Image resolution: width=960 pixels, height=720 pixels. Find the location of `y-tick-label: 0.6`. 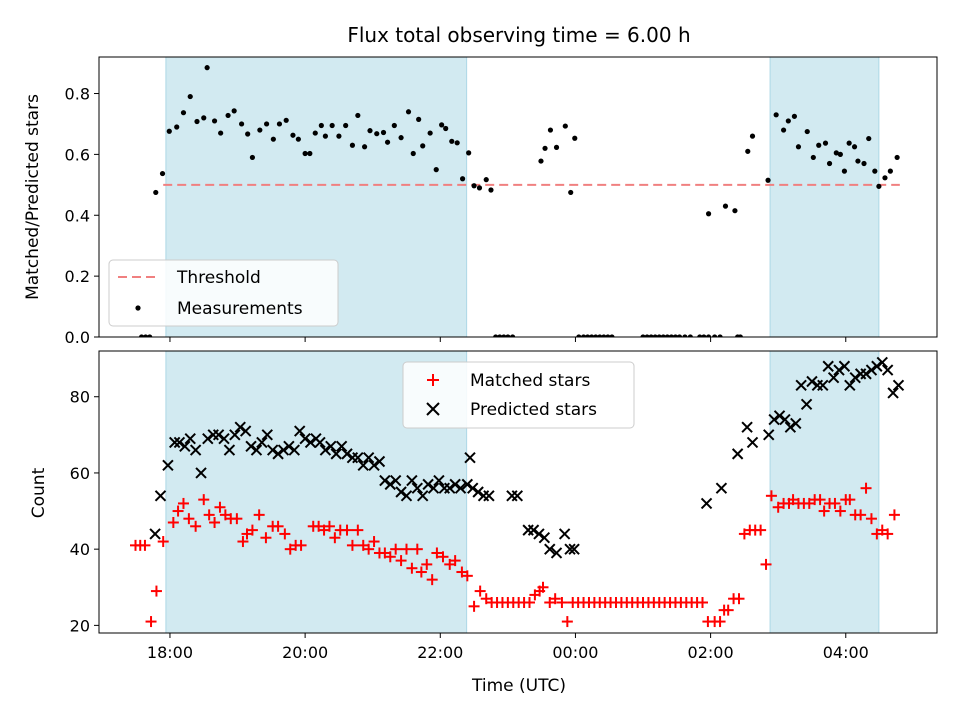

y-tick-label: 0.6 is located at coordinates (77, 154).